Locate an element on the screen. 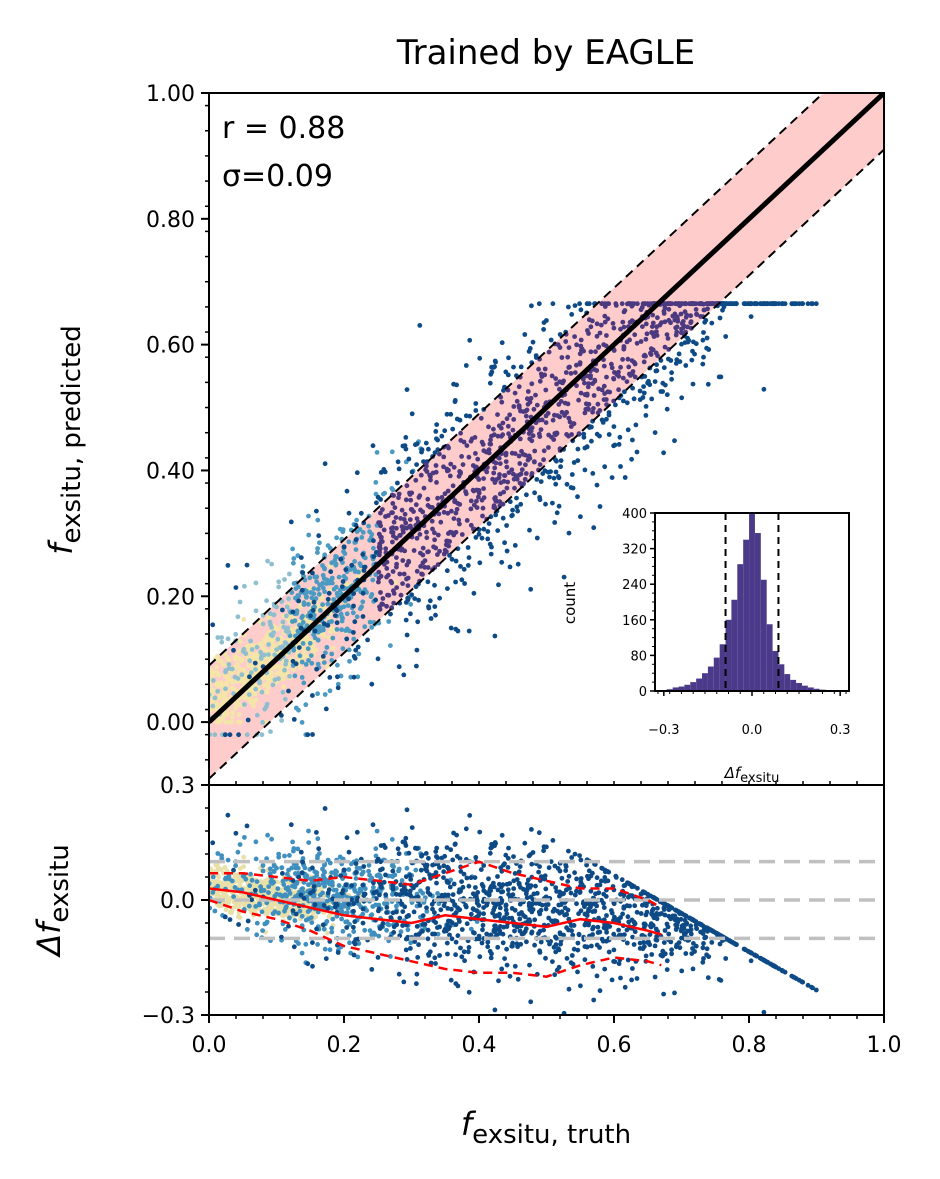 This screenshot has width=940, height=1179. residual-y-tick-label: −0.3 is located at coordinates (168, 1016).